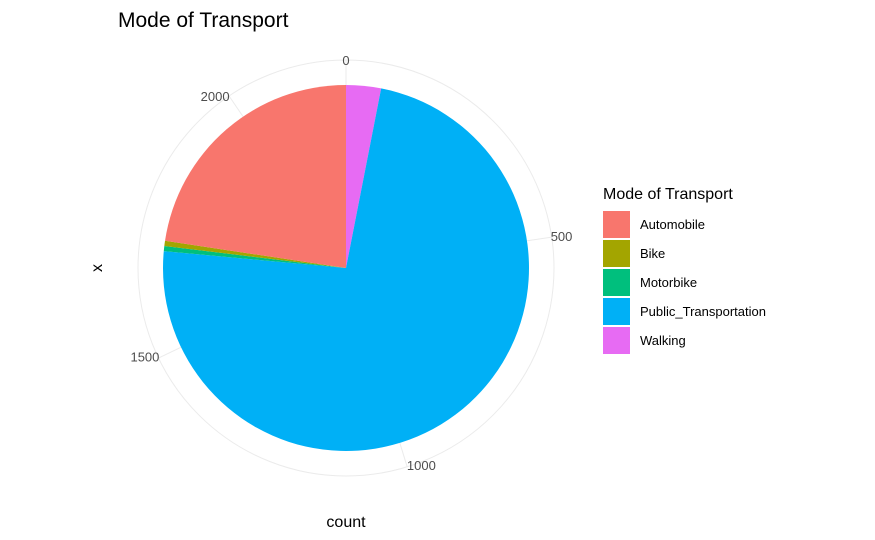 The width and height of the screenshot is (875, 540). Describe the element at coordinates (672, 224) in the screenshot. I see `legend-label-automobile: Automobile` at that location.